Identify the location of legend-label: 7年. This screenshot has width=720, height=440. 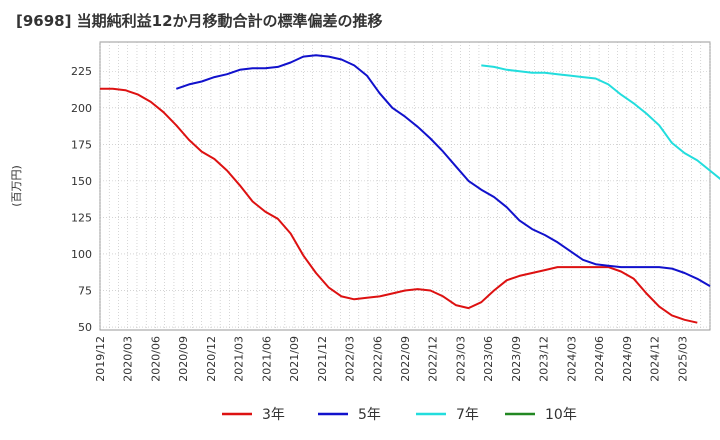
(467, 415).